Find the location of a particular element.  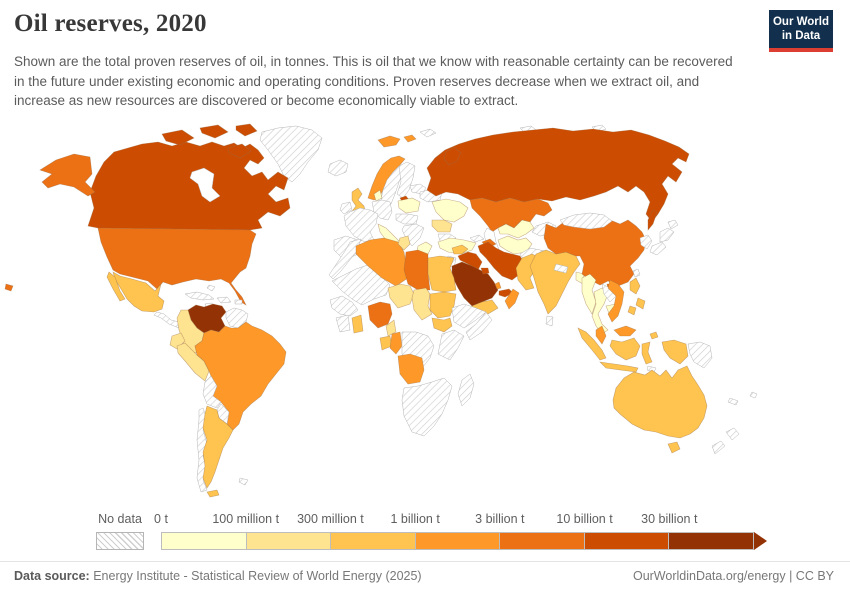

region-oman is located at coordinates (512, 299).